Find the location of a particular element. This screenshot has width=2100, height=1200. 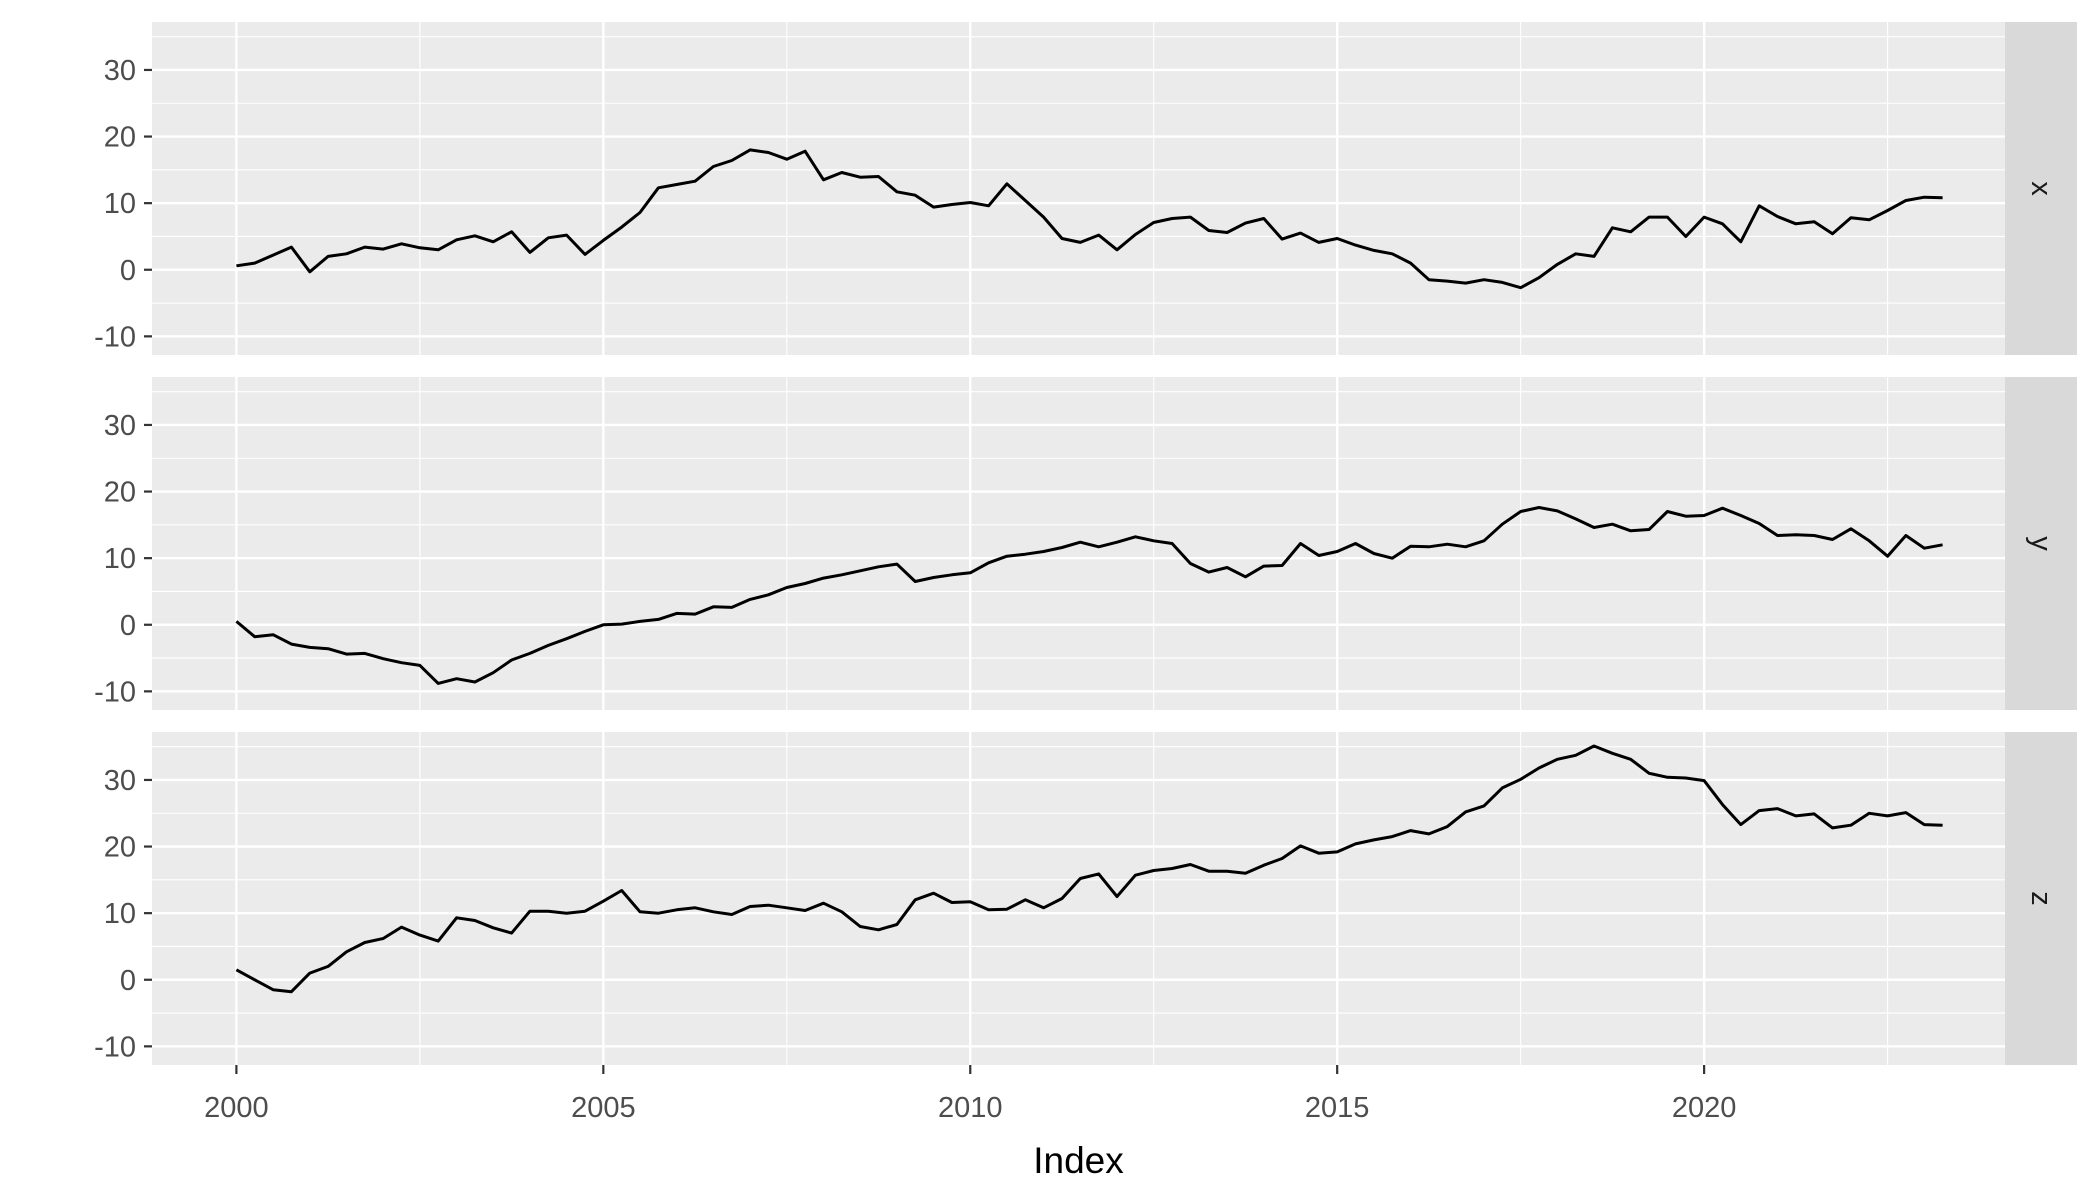

facet-strip-label: y is located at coordinates (2041, 543).